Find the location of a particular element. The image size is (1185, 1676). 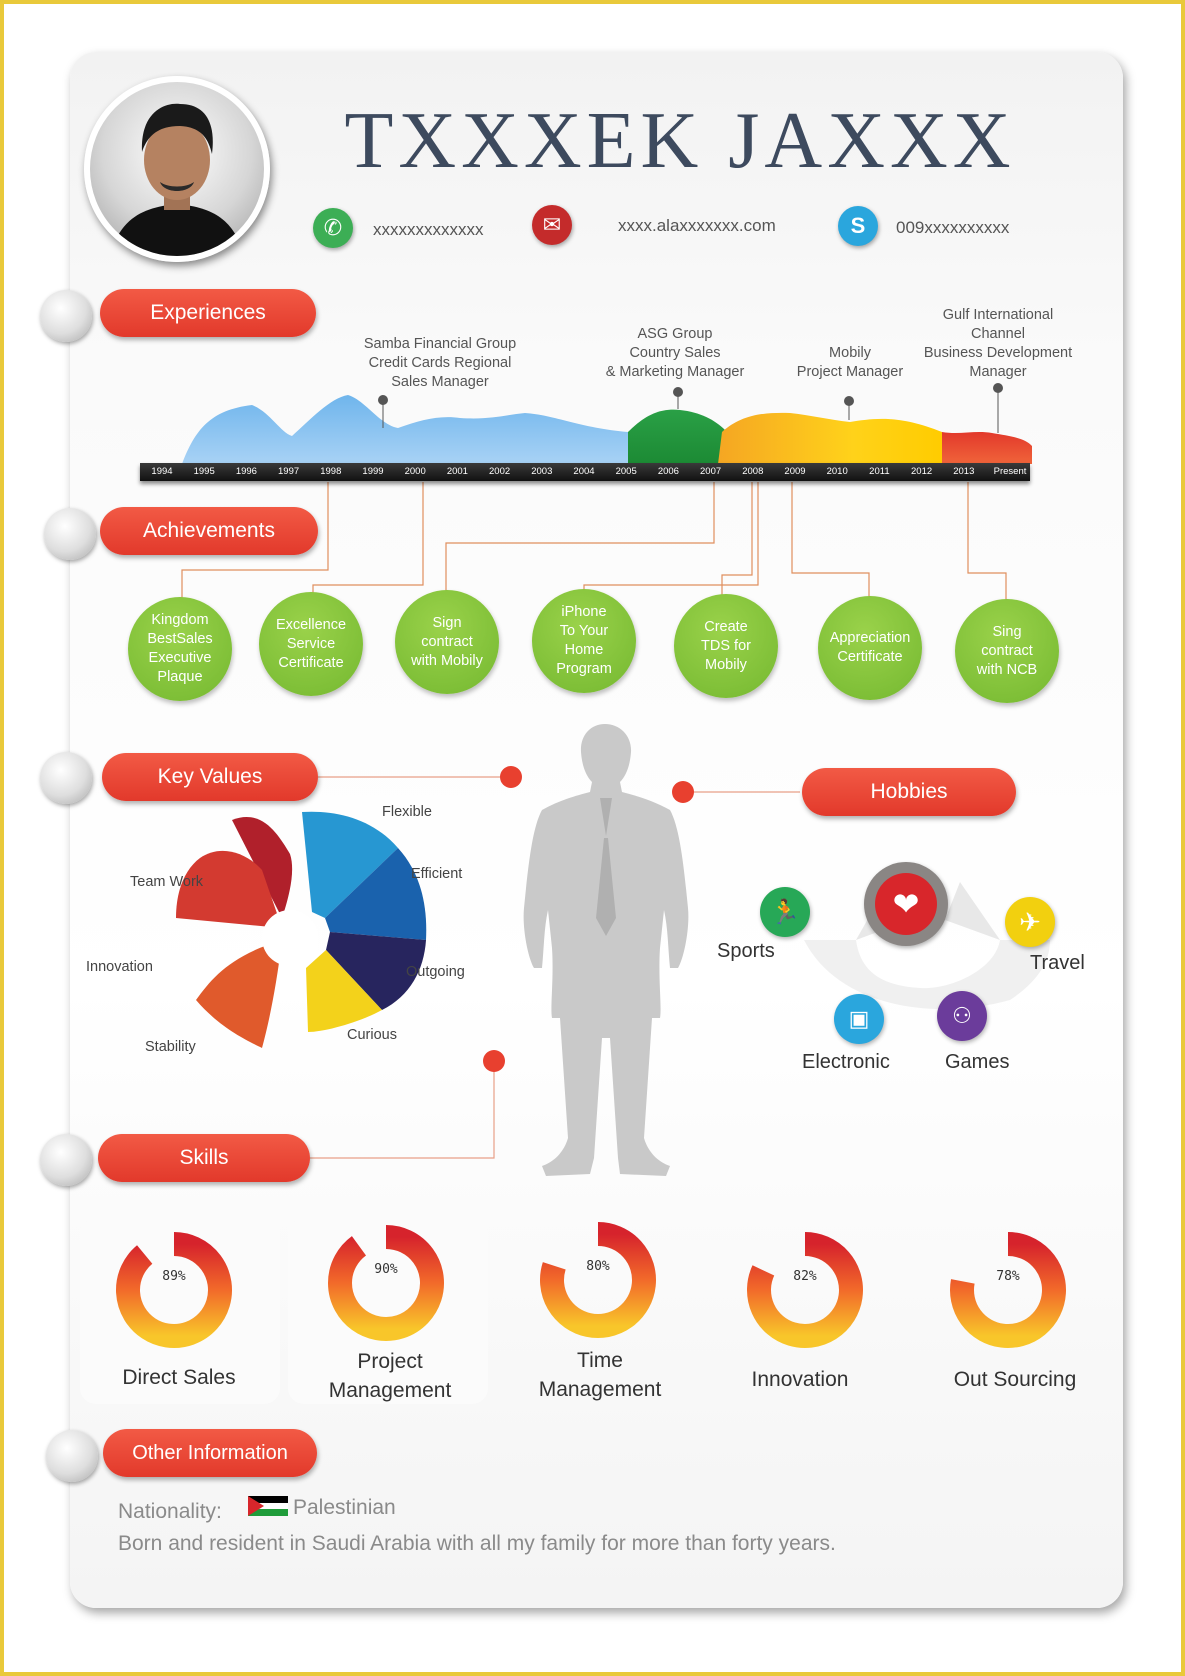

mail-icon: ✉ is located at coordinates (552, 225).